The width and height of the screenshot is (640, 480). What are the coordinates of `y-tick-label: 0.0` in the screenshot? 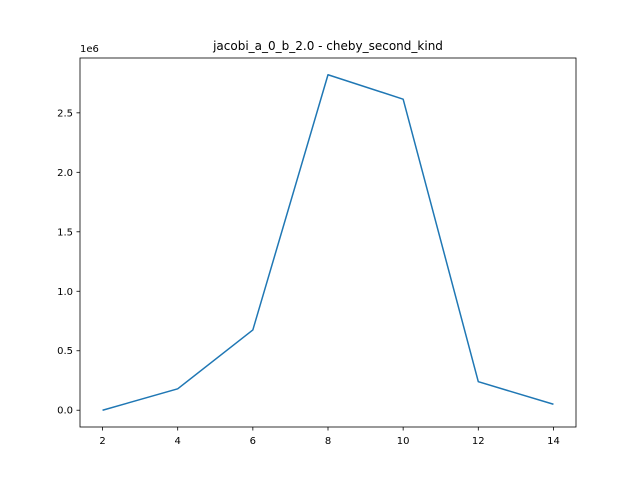 It's located at (65, 411).